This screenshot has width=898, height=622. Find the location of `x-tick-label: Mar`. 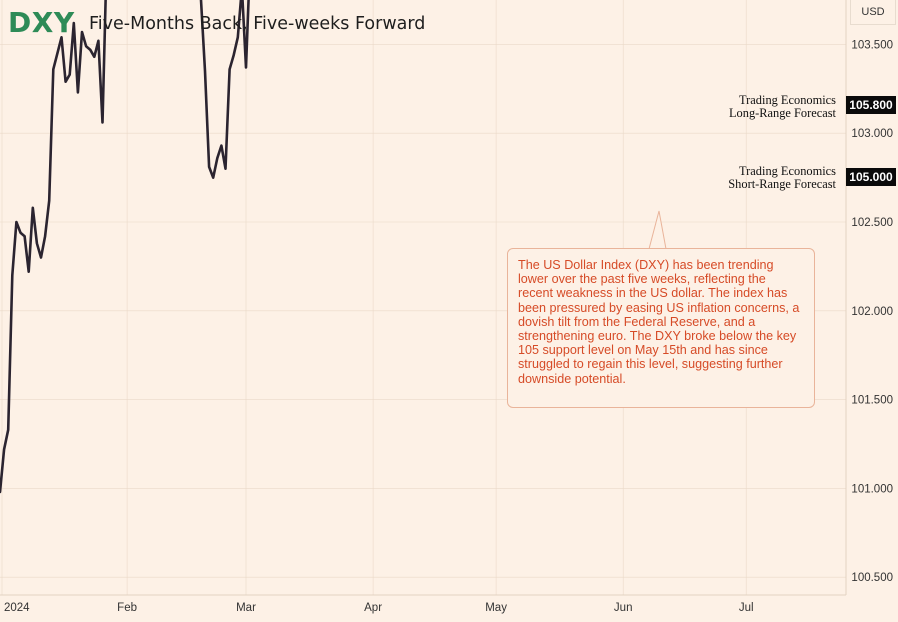

x-tick-label: Mar is located at coordinates (246, 608).